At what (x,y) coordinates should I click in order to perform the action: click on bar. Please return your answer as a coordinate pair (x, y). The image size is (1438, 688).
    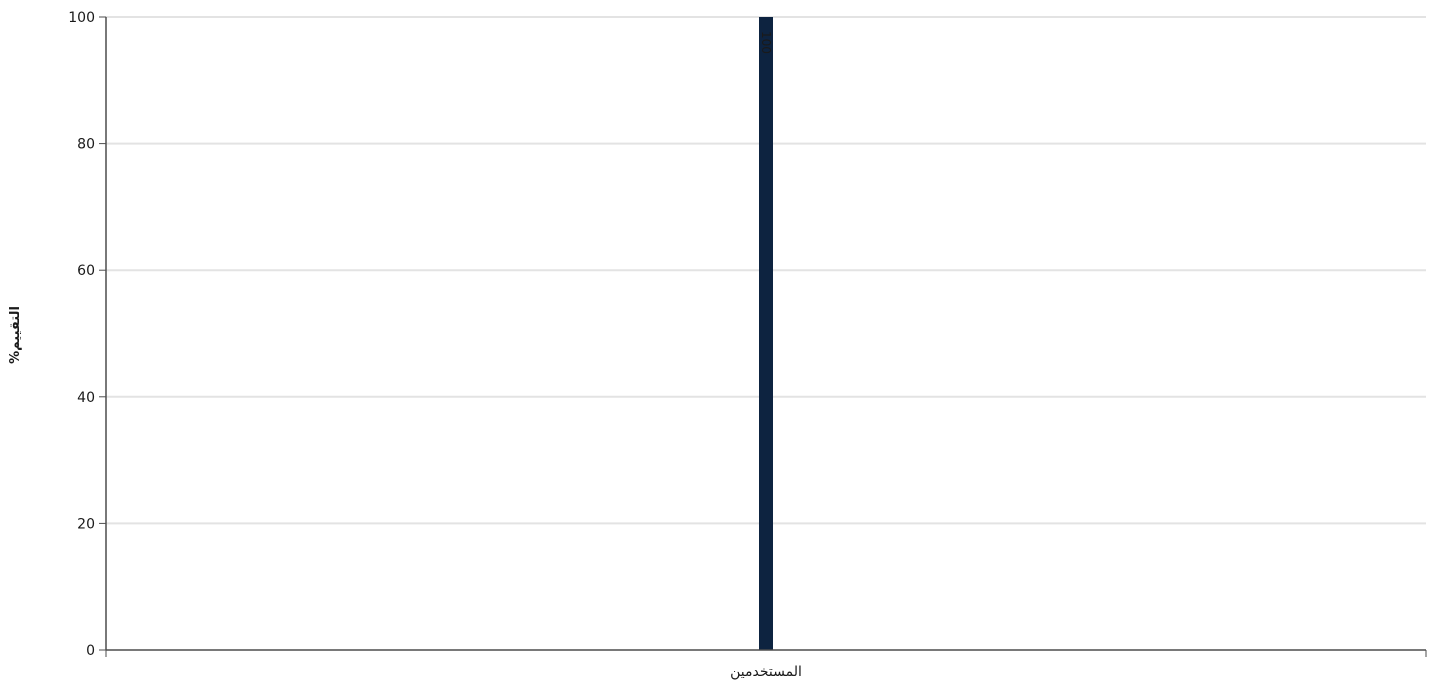
    Looking at the image, I should click on (766, 333).